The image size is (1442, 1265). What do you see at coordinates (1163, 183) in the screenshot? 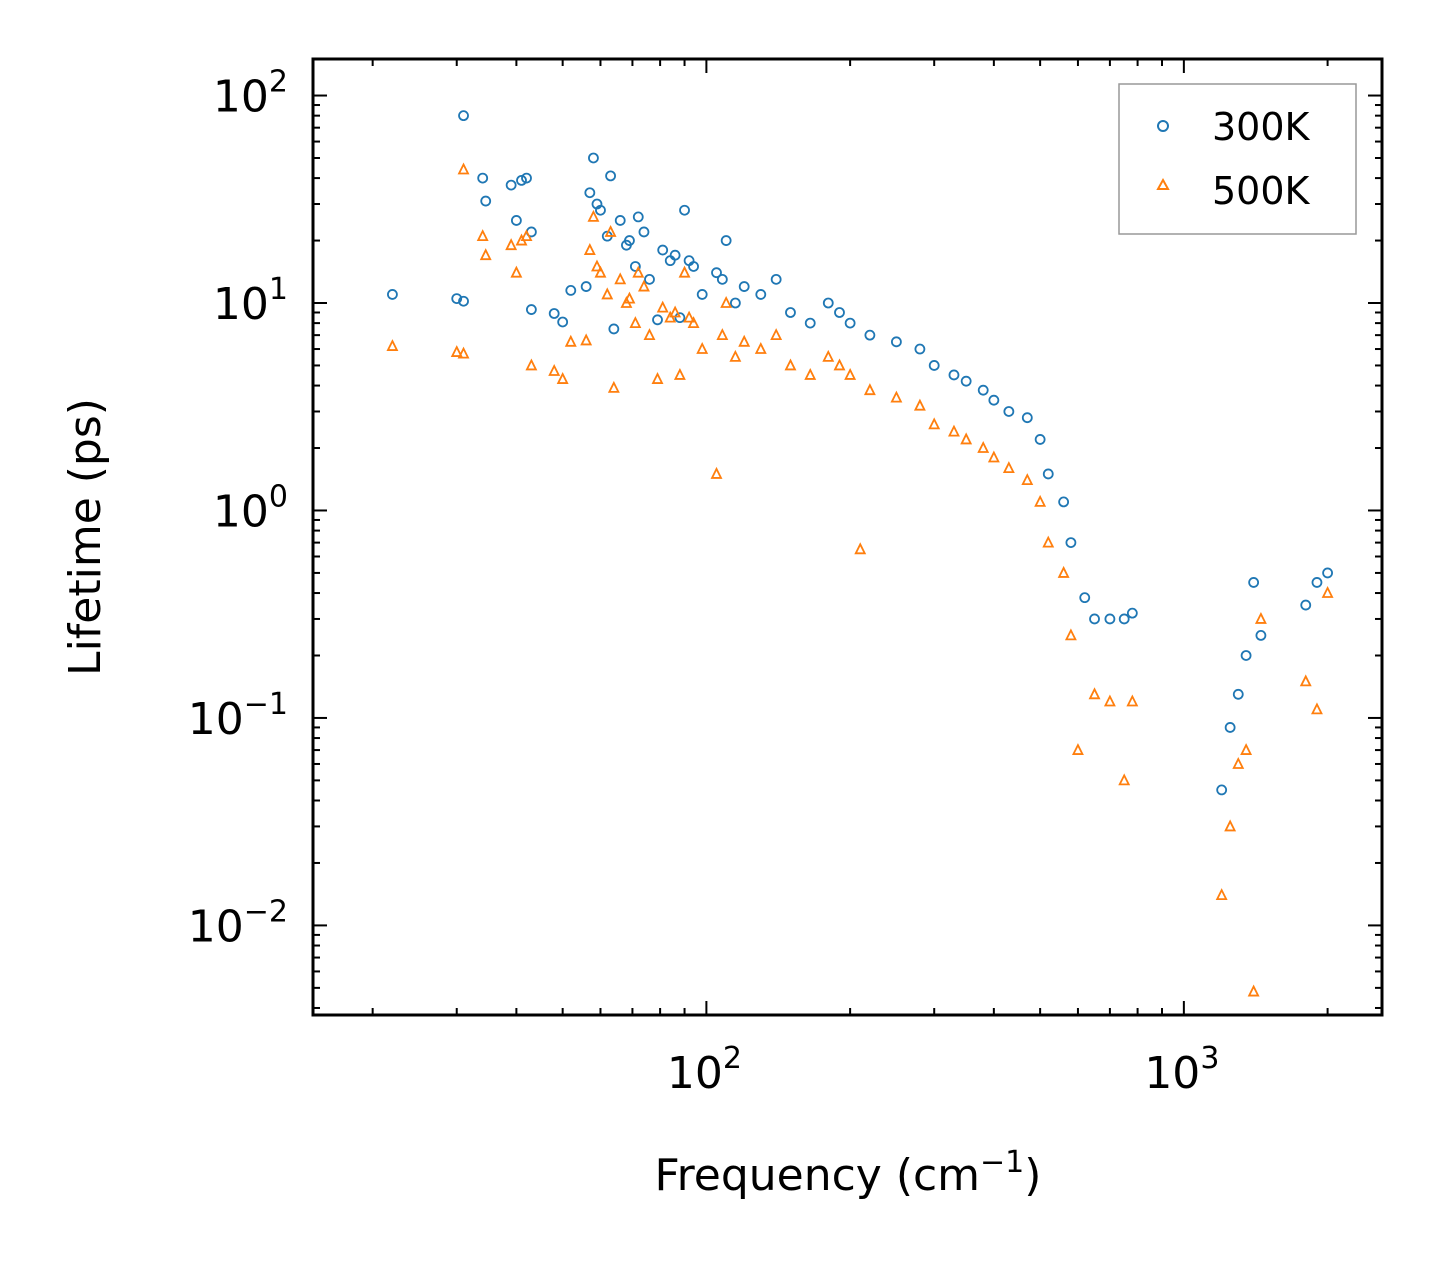
I see `legend-marker-500k` at bounding box center [1163, 183].